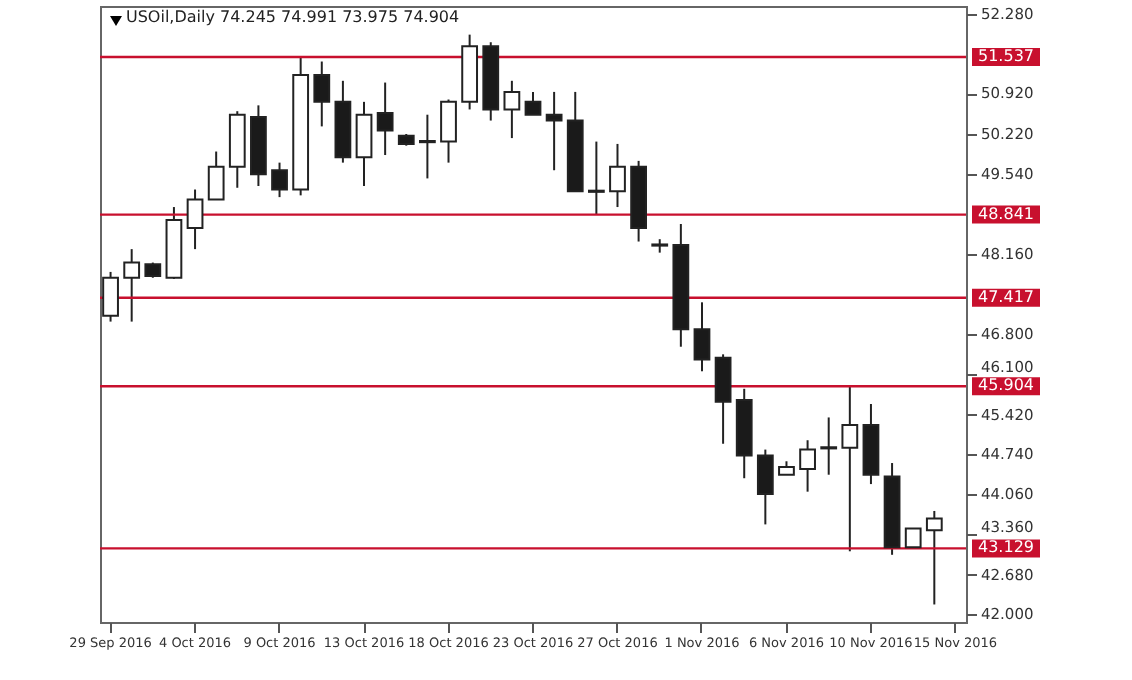  What do you see at coordinates (1006, 296) in the screenshot?
I see `ref-line-label: 47.417` at bounding box center [1006, 296].